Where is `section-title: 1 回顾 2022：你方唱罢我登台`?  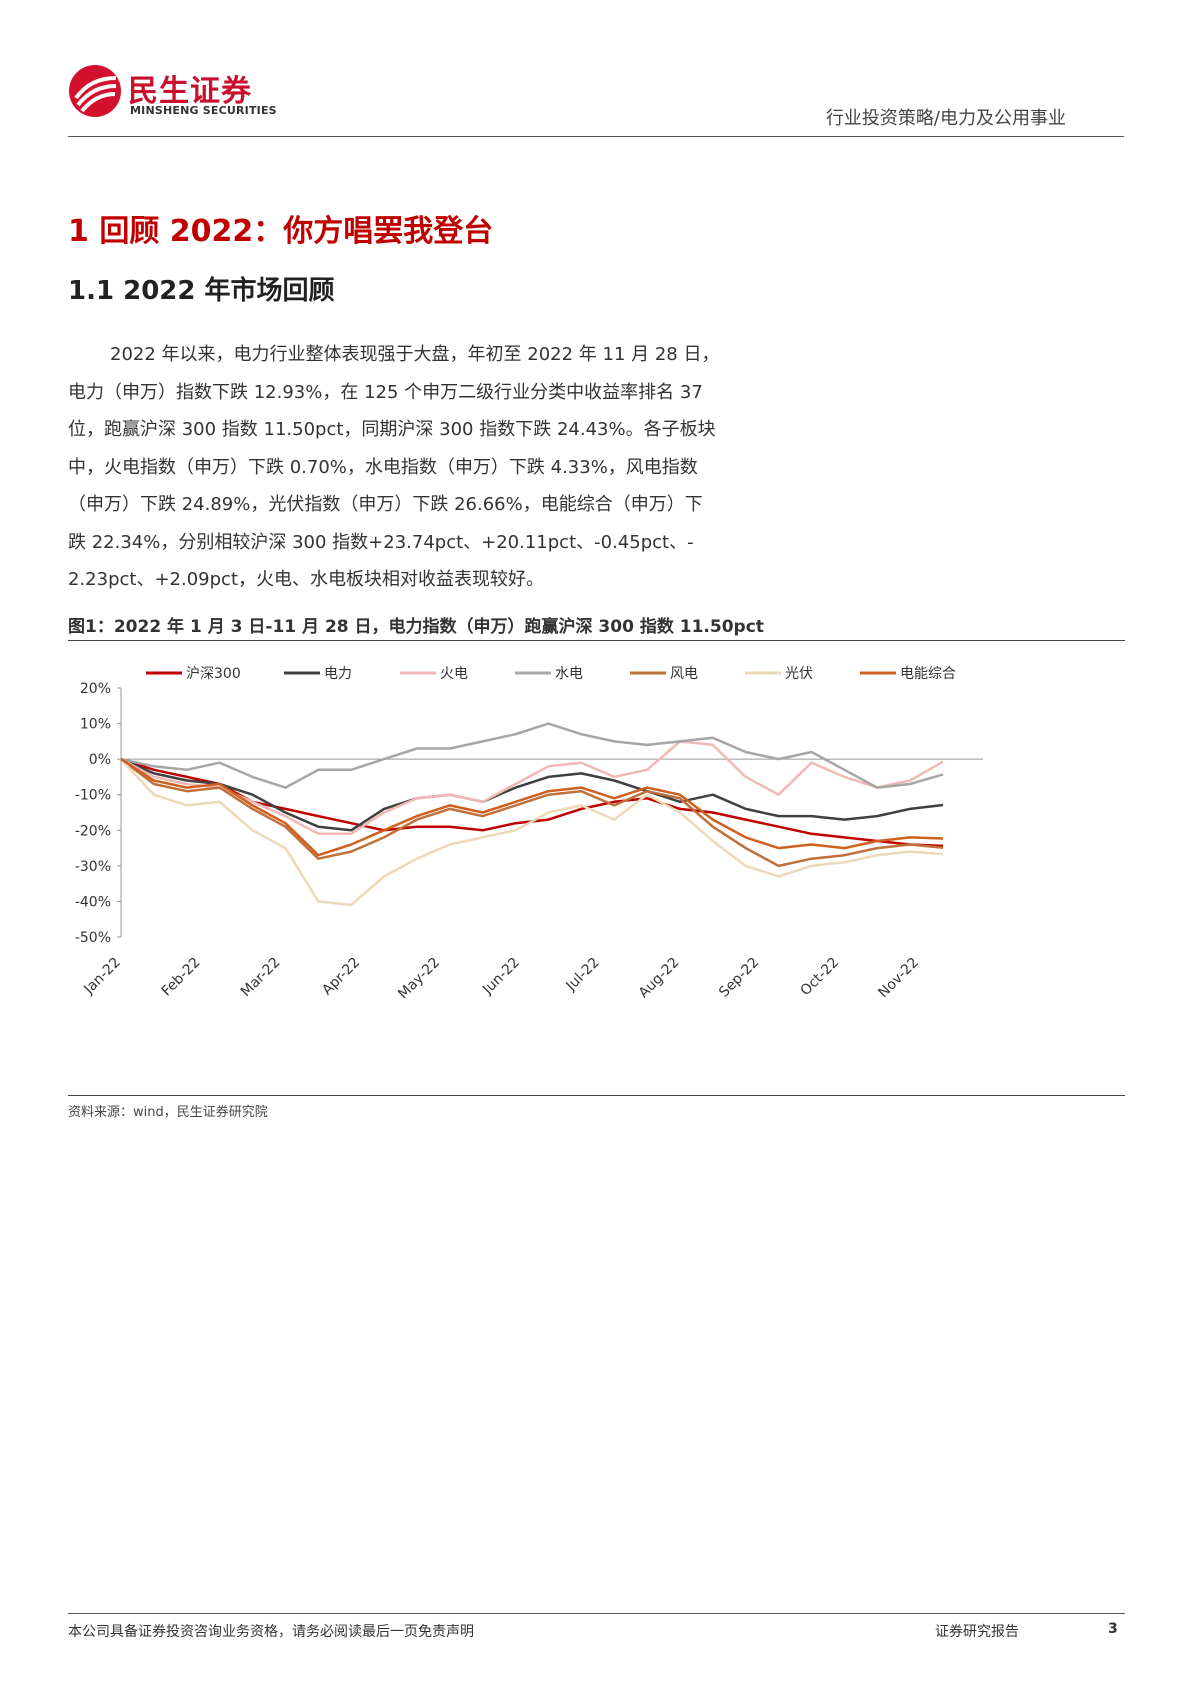
section-title: 1 回顾 2022：你方唱罢我登台 is located at coordinates (281, 231).